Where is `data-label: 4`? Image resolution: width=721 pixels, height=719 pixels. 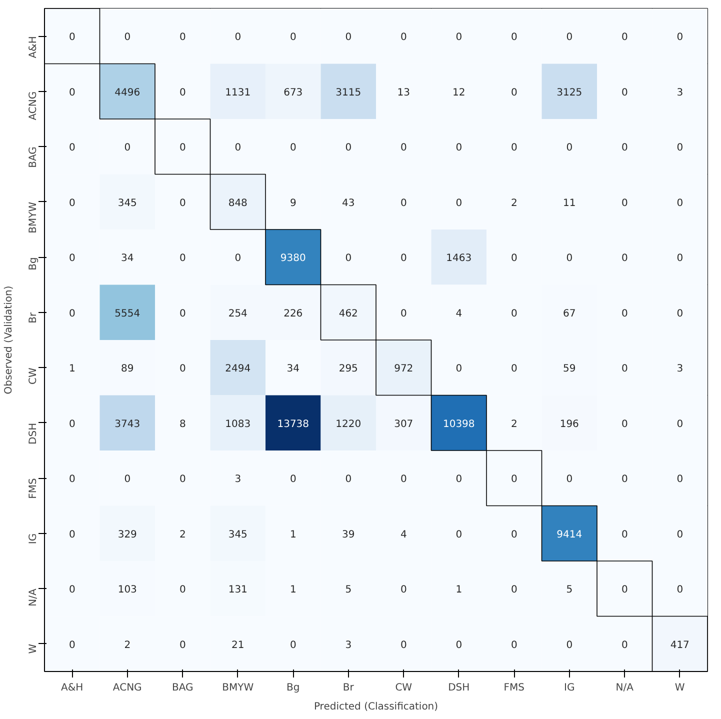 data-label: 4 is located at coordinates (403, 534).